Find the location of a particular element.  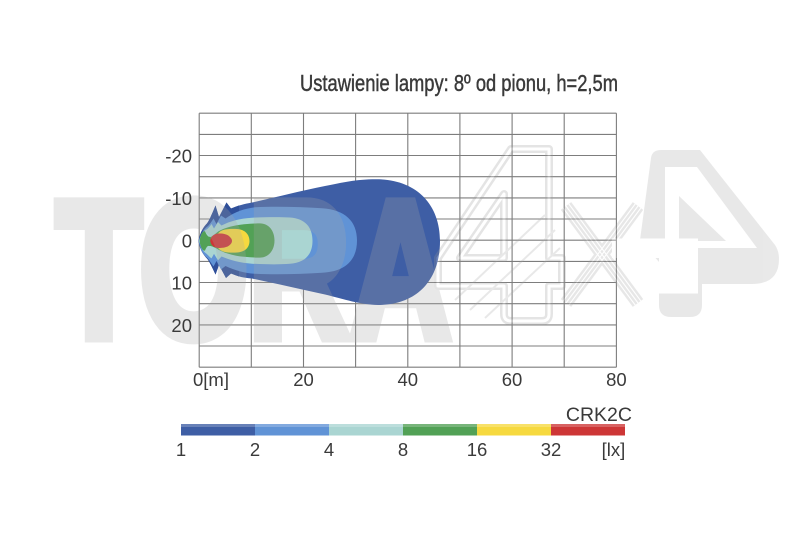

svg-text: [lx] is located at coordinates (614, 449).